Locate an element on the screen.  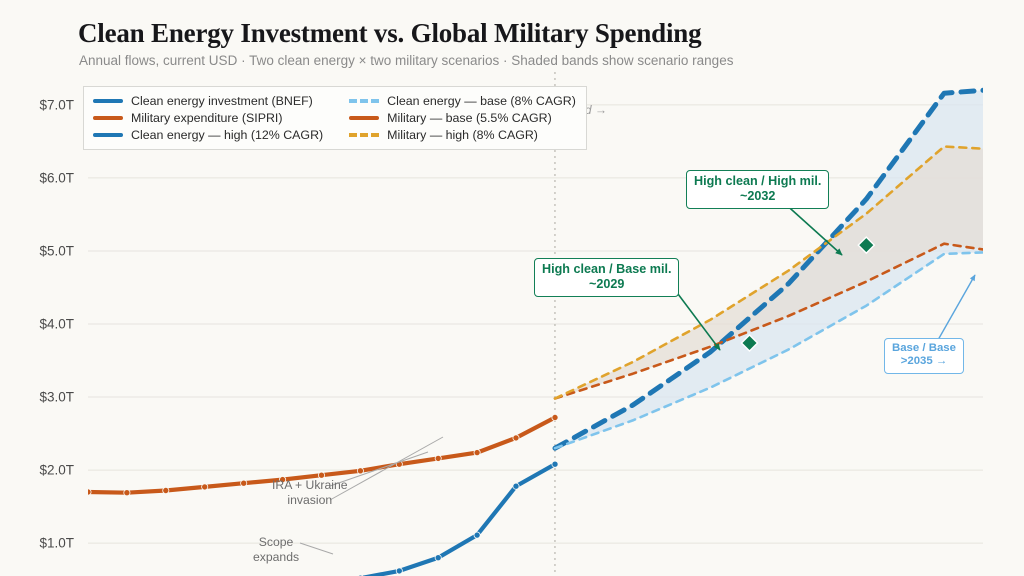
callout-crossover-high-base: High clean / Base mil. ~2029 is located at coordinates (607, 277).